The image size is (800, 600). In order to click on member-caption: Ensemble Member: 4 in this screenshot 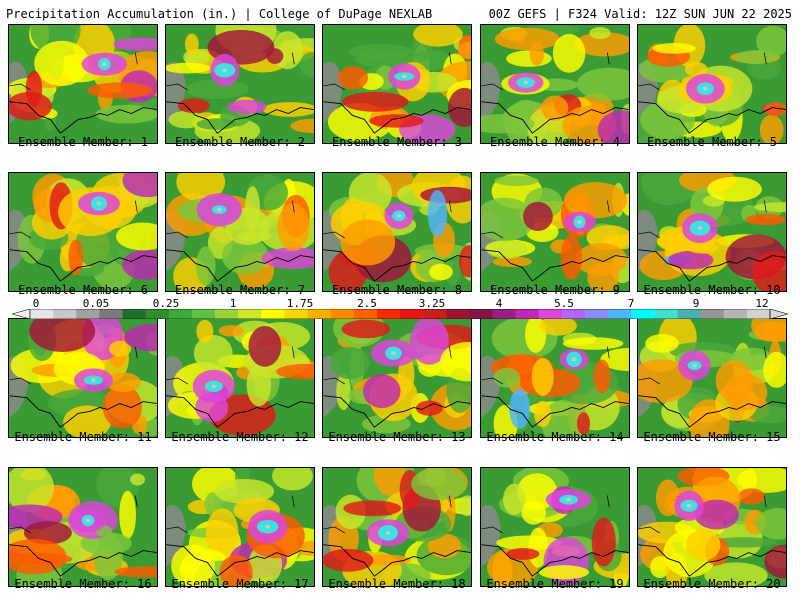, I will do `click(555, 142)`.